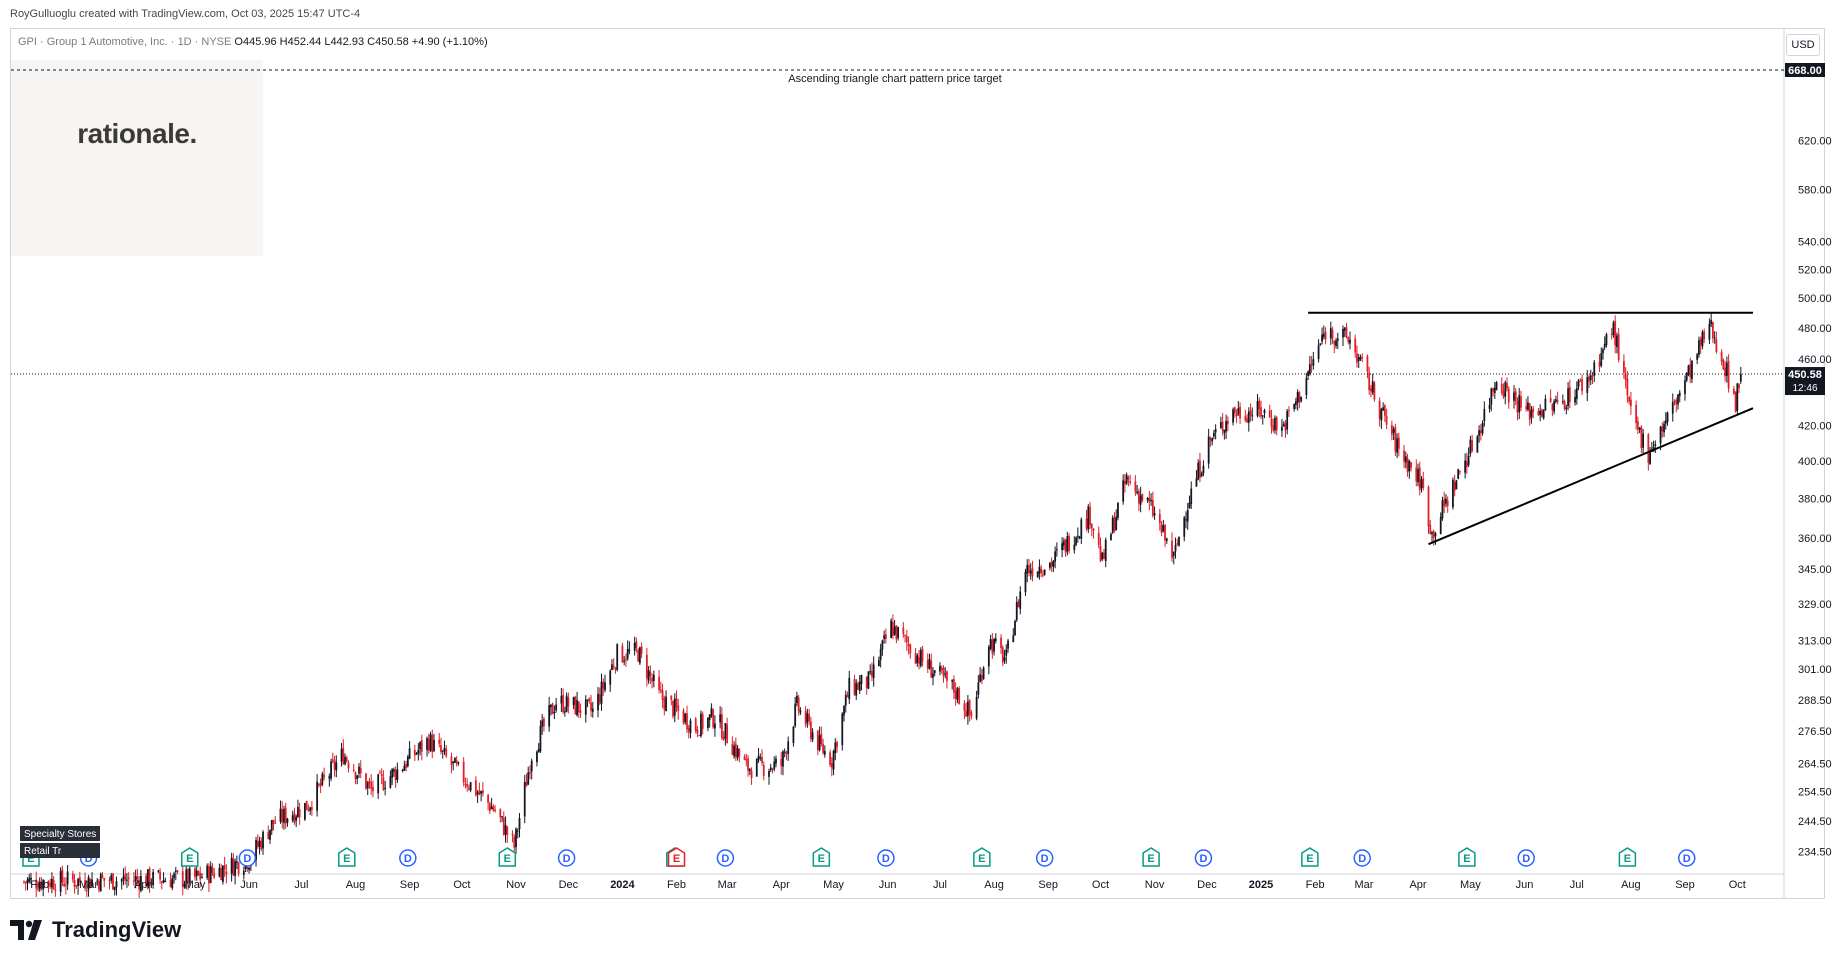  Describe the element at coordinates (1803, 45) in the screenshot. I see `currency-button: USD` at that location.